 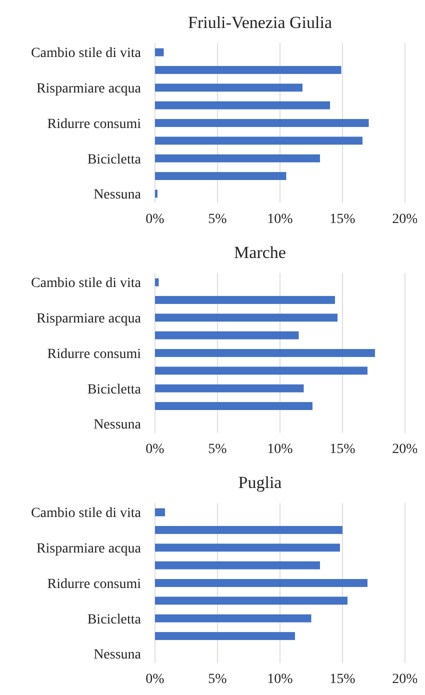 What do you see at coordinates (260, 482) in the screenshot?
I see `chart-title: Puglia` at bounding box center [260, 482].